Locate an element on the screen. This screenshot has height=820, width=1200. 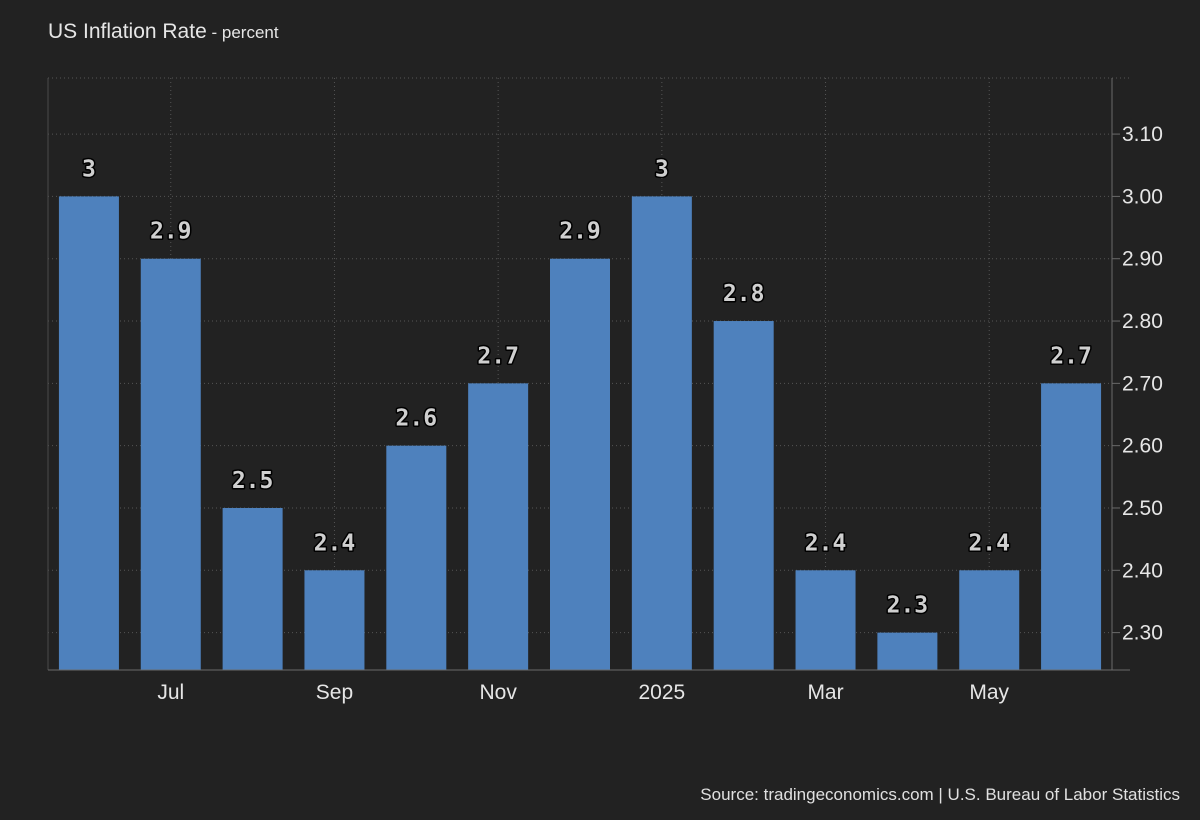
x-tick-label: Nov is located at coordinates (498, 692).